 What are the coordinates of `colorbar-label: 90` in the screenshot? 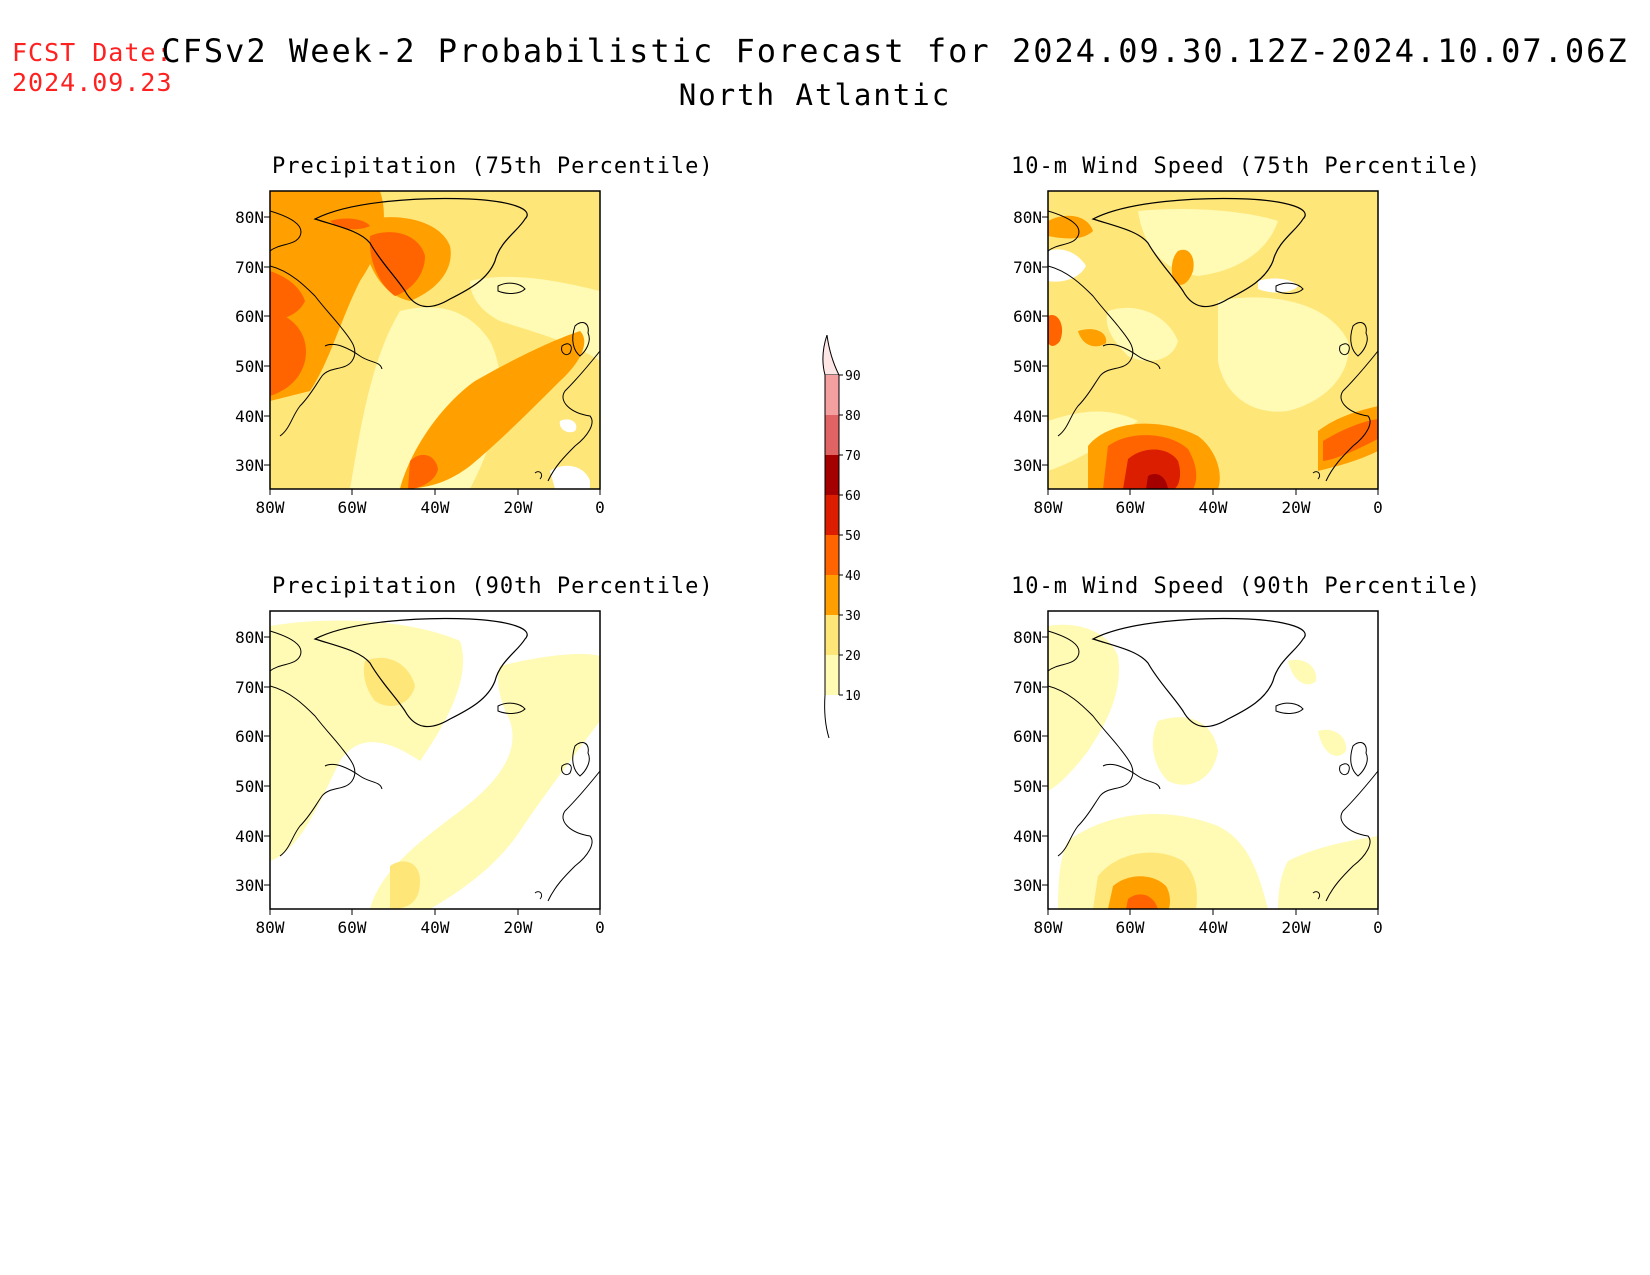 It's located at (853, 376).